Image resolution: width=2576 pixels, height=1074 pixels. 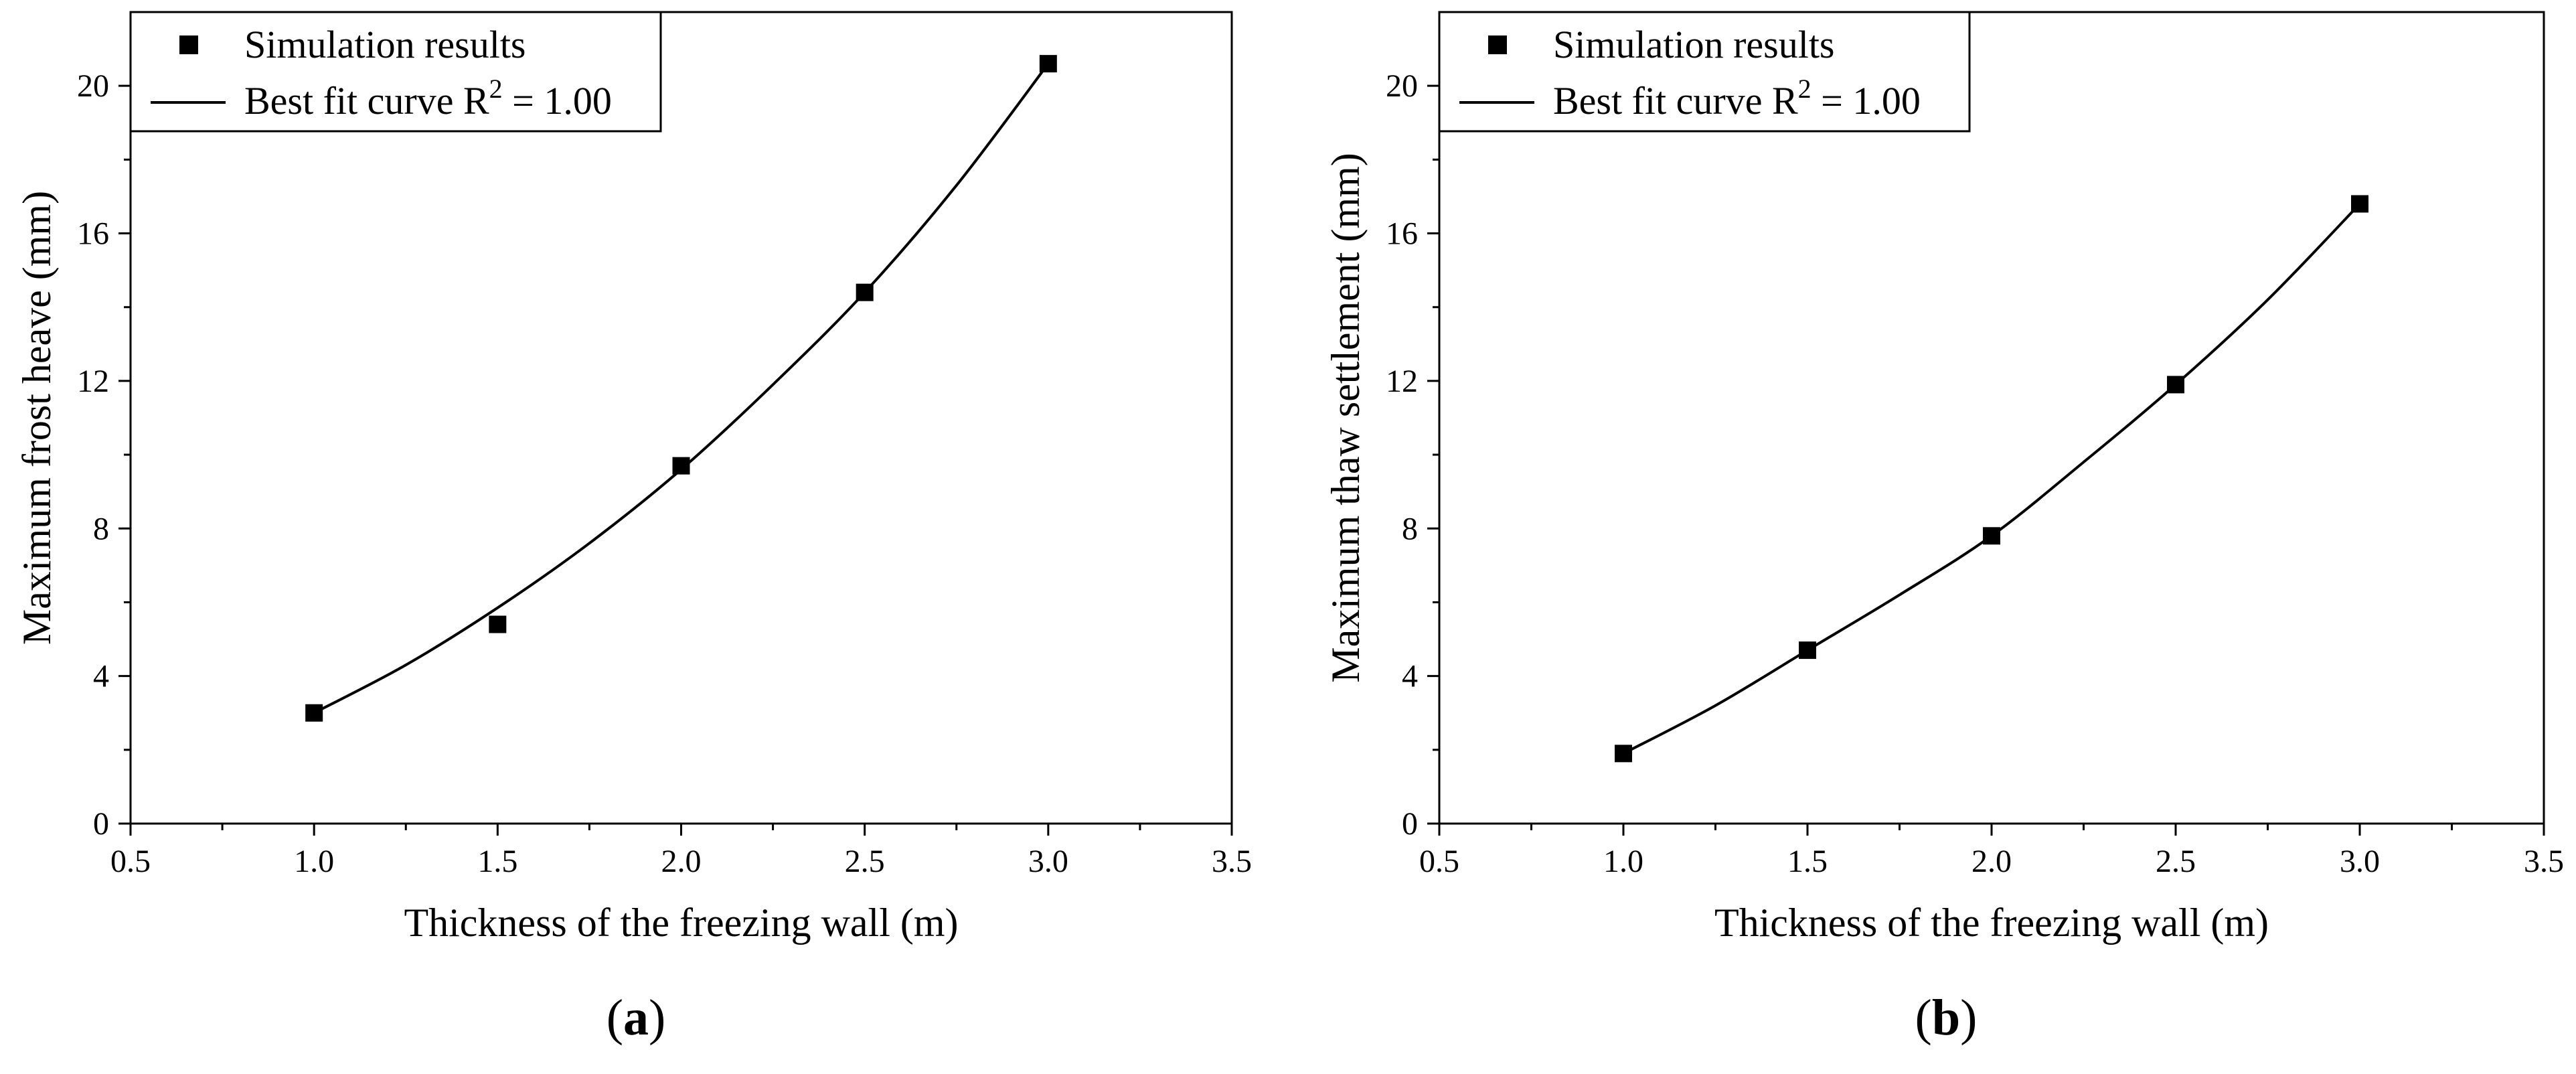 I want to click on panel-label: (b), so click(x=1947, y=1018).